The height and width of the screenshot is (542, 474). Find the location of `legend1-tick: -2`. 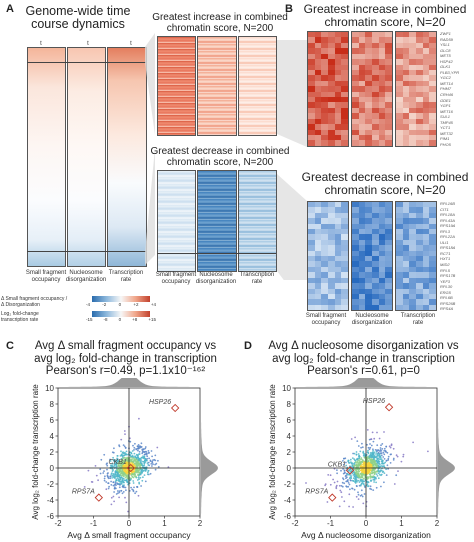

legend1-tick: -2 is located at coordinates (104, 304).